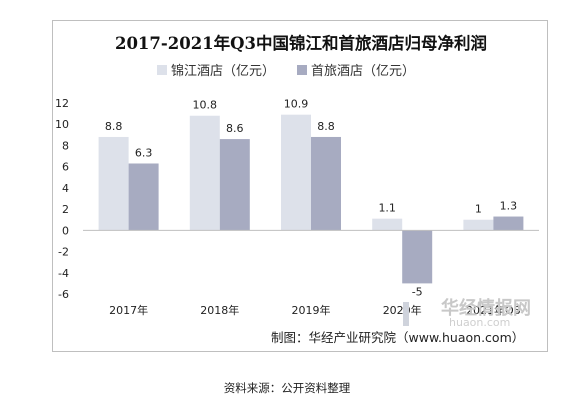 This screenshot has width=574, height=412. What do you see at coordinates (114, 126) in the screenshot?
I see `data-label-jinjiang: 8.8` at bounding box center [114, 126].